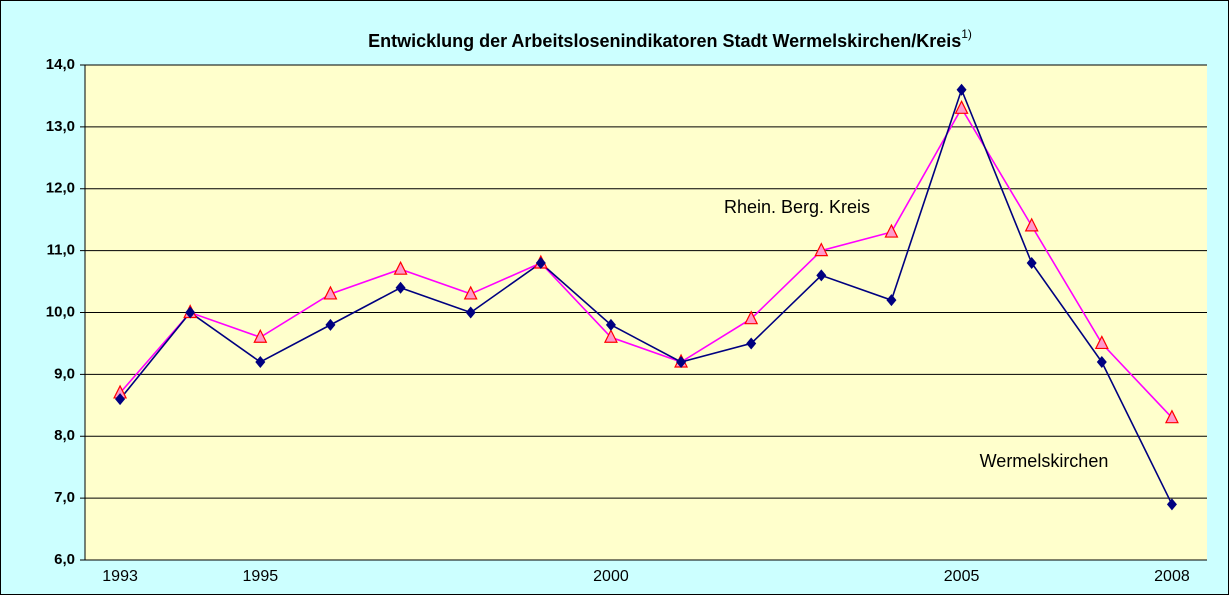 Image resolution: width=1229 pixels, height=595 pixels. I want to click on y-tick-label: 11,0, so click(61, 250).